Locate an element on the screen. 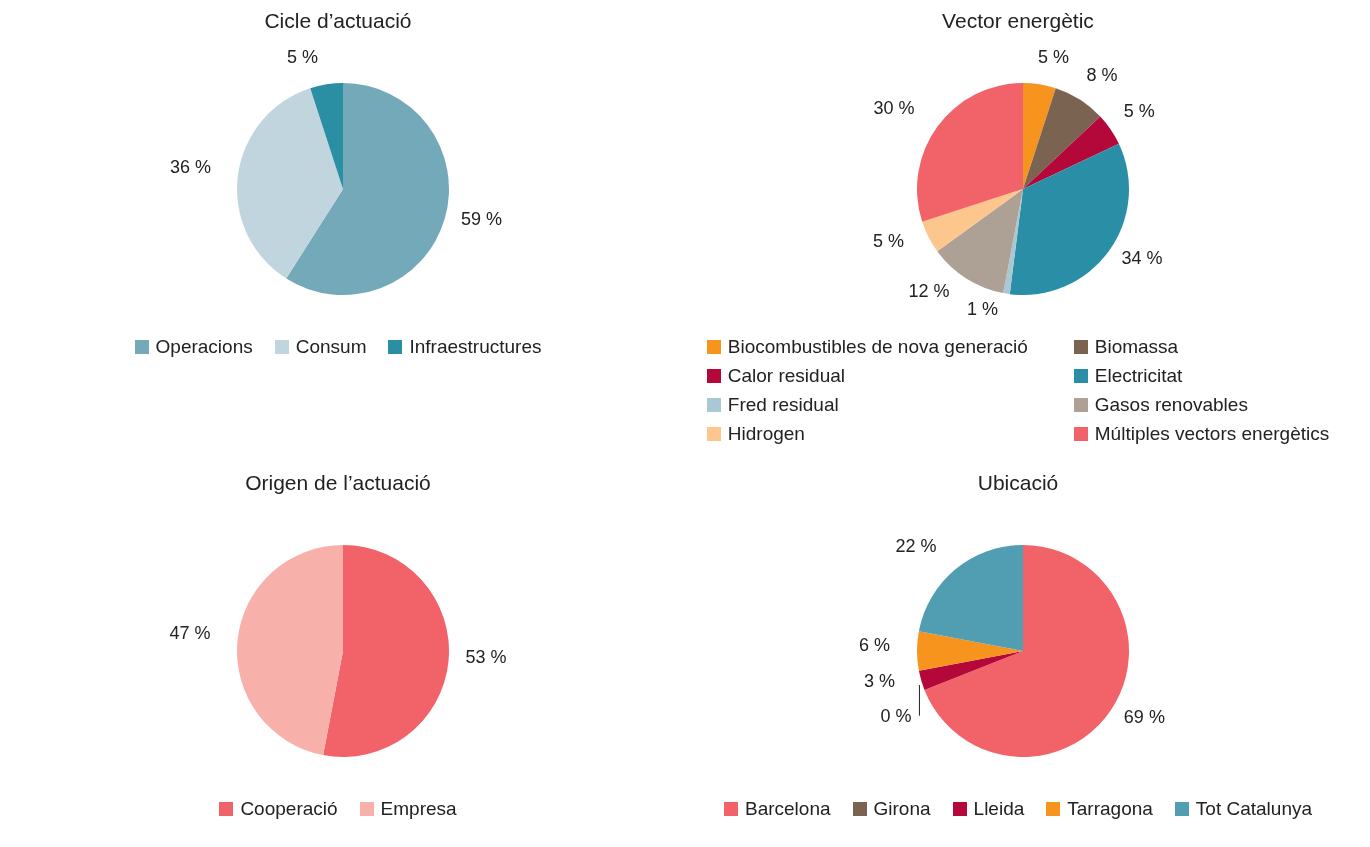 This screenshot has height=847, width=1370. data-label: 12 % is located at coordinates (929, 291).